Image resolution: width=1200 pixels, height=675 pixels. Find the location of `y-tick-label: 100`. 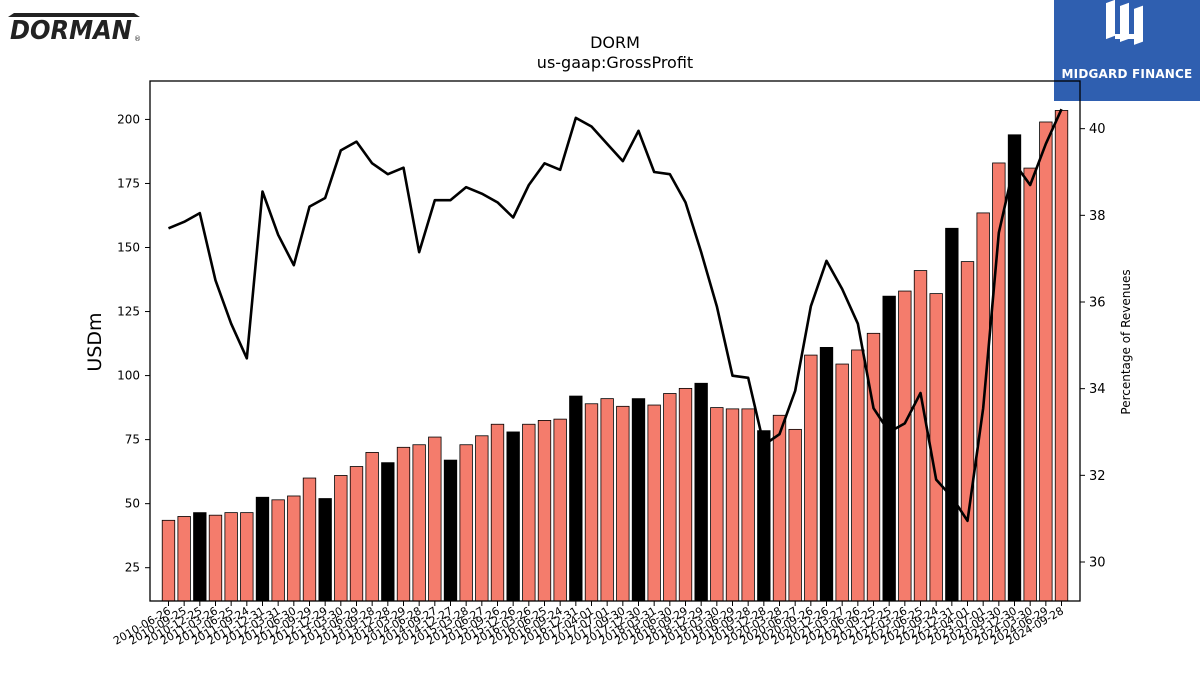

y-tick-label: 100 is located at coordinates (128, 376).